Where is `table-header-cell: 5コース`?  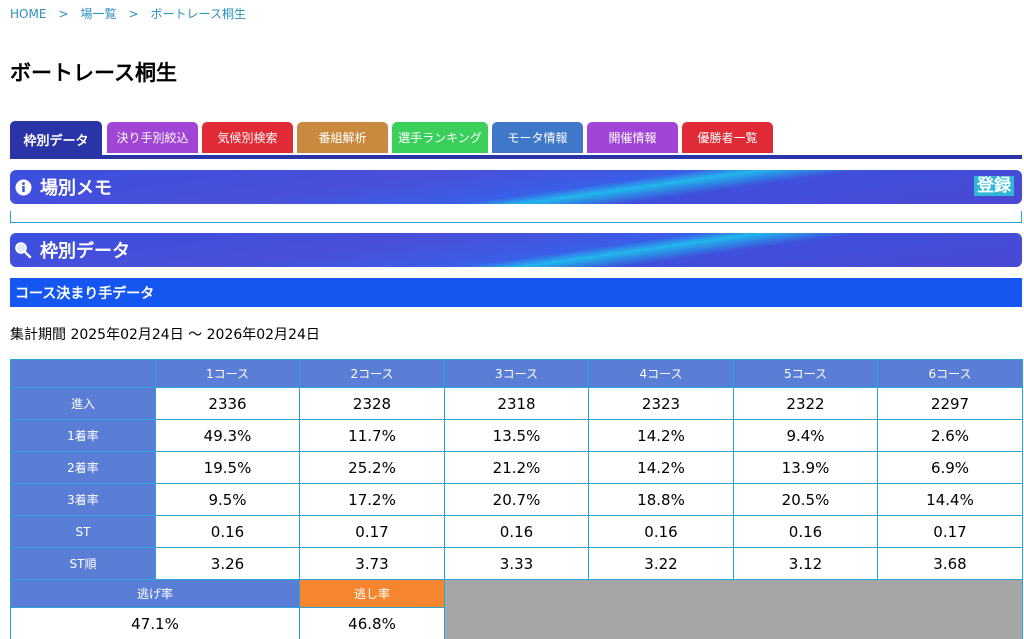 table-header-cell: 5コース is located at coordinates (805, 373).